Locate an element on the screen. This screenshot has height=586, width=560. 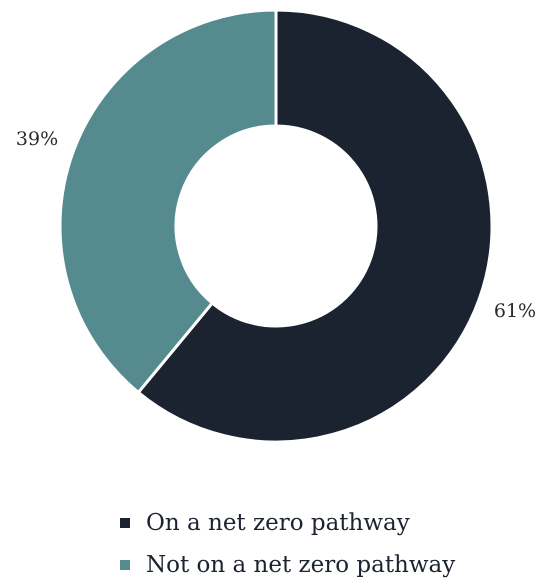
legend-item-on-pathway: On a net zero pathway is located at coordinates (287, 523).